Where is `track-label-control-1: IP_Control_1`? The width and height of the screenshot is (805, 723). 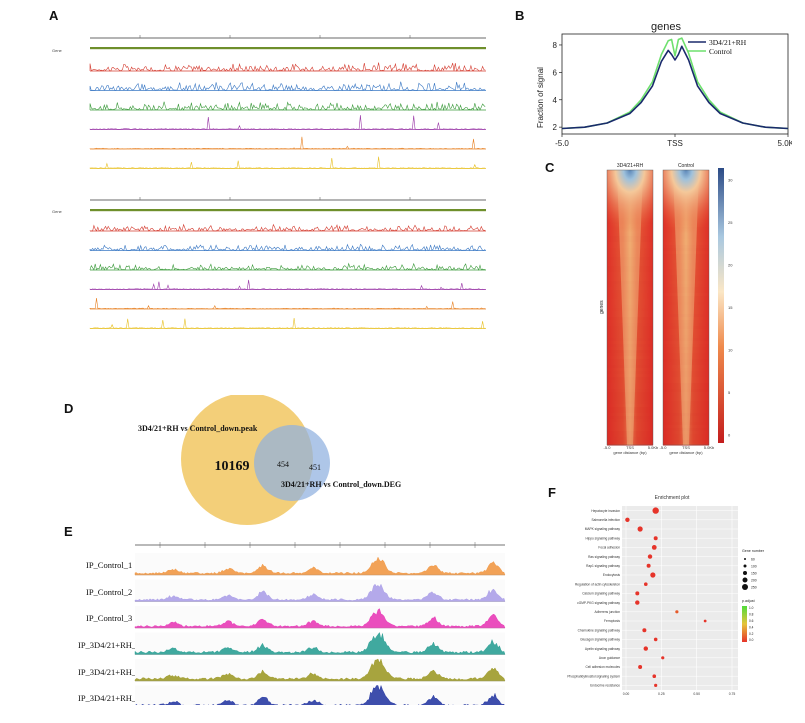 track-label-control-1: IP_Control_1 is located at coordinates (109, 565).